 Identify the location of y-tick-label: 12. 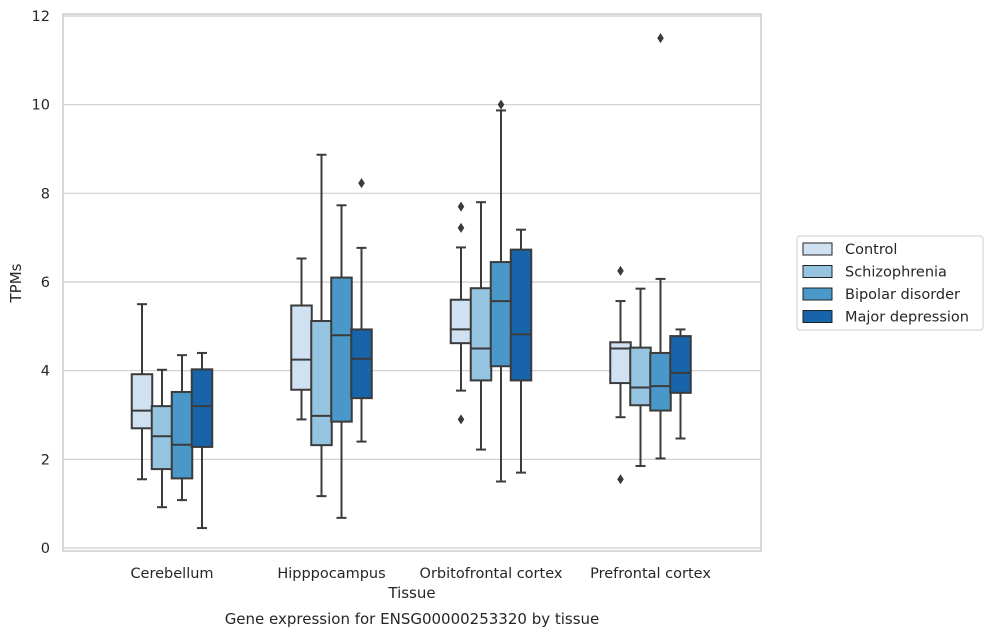
(41, 17).